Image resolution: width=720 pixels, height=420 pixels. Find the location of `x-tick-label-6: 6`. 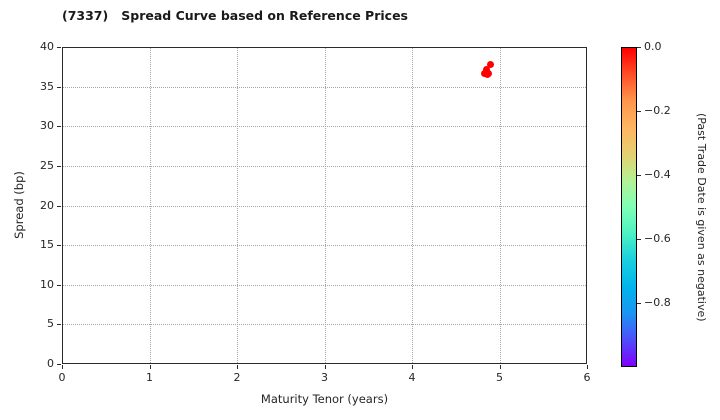

x-tick-label-6: 6 is located at coordinates (587, 377).